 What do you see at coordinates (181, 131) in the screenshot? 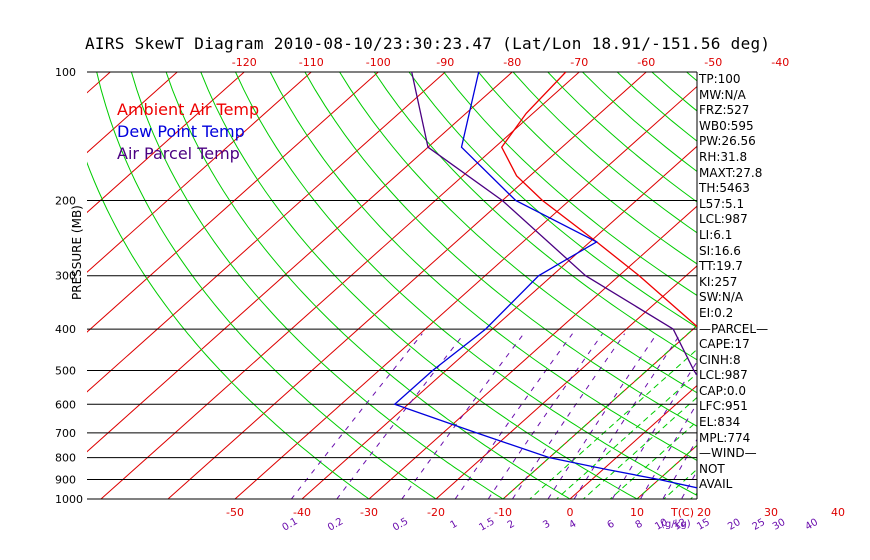
I see `legend-dewpoint-temp: Dew Point Temp` at bounding box center [181, 131].